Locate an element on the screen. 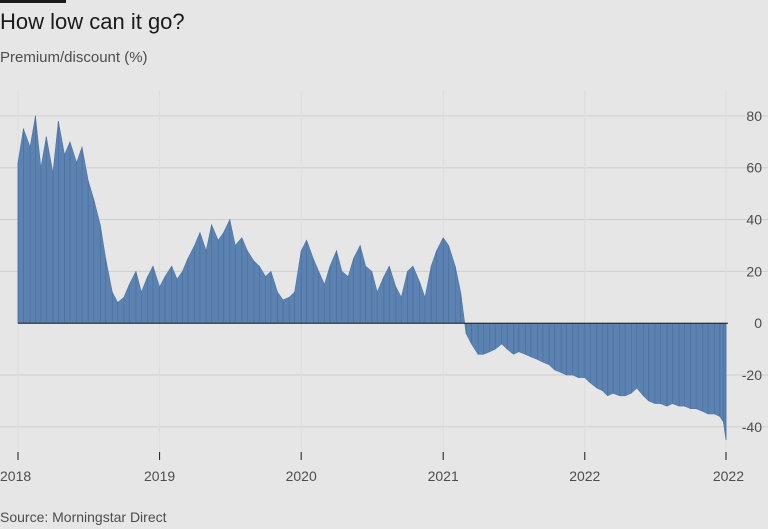 This screenshot has height=529, width=768. y-axis-ticks: 80 60 40 20 0 -20 -40 is located at coordinates (752, 271).